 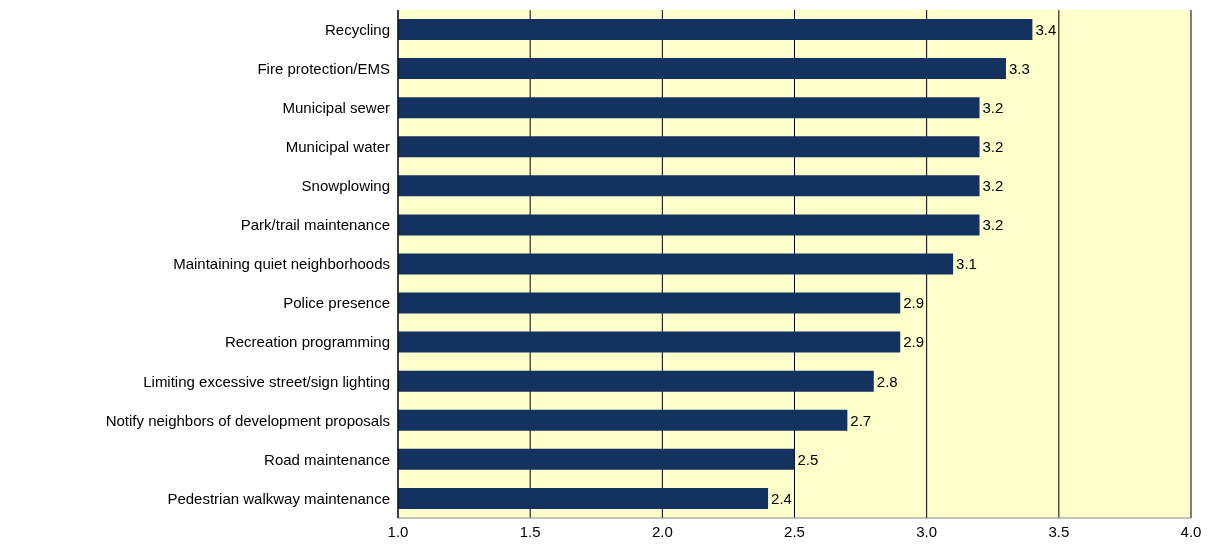 I want to click on x-tick-label: 2.0, so click(x=662, y=531).